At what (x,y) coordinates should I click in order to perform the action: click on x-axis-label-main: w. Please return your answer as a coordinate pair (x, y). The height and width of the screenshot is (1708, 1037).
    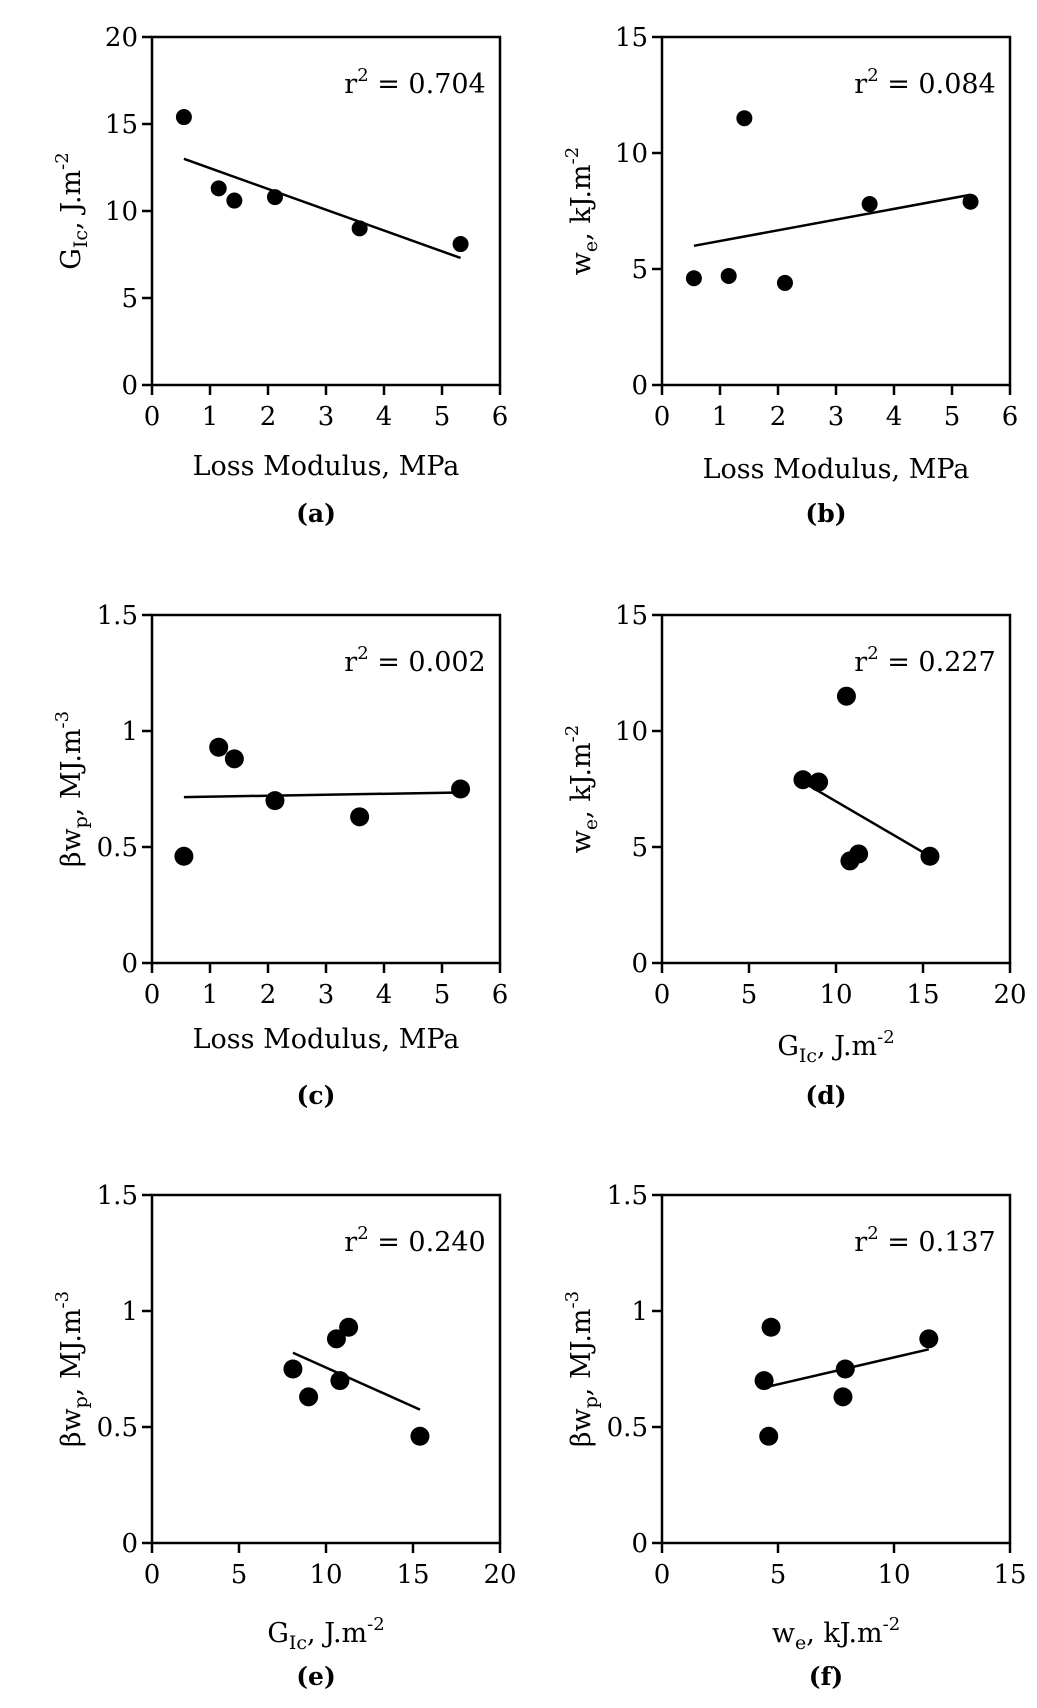
    Looking at the image, I should click on (783, 1633).